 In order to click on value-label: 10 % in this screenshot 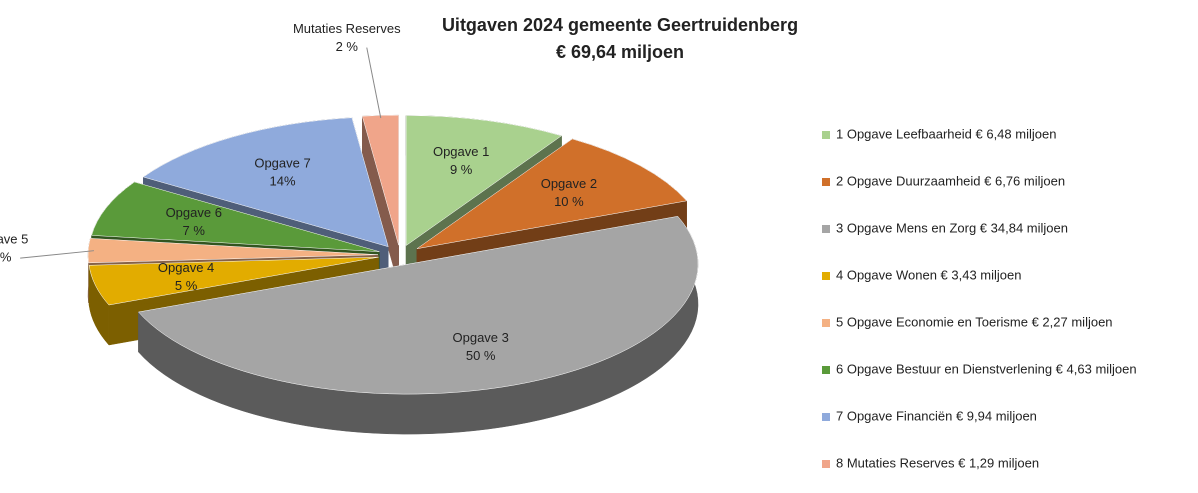, I will do `click(569, 201)`.